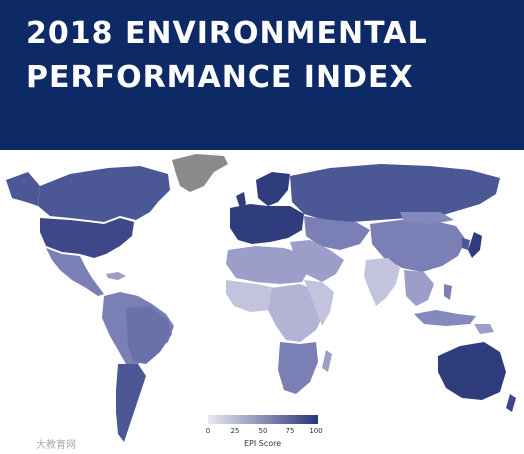 The image size is (524, 454). What do you see at coordinates (56, 445) in the screenshot?
I see `watermark: 大教育网` at bounding box center [56, 445].